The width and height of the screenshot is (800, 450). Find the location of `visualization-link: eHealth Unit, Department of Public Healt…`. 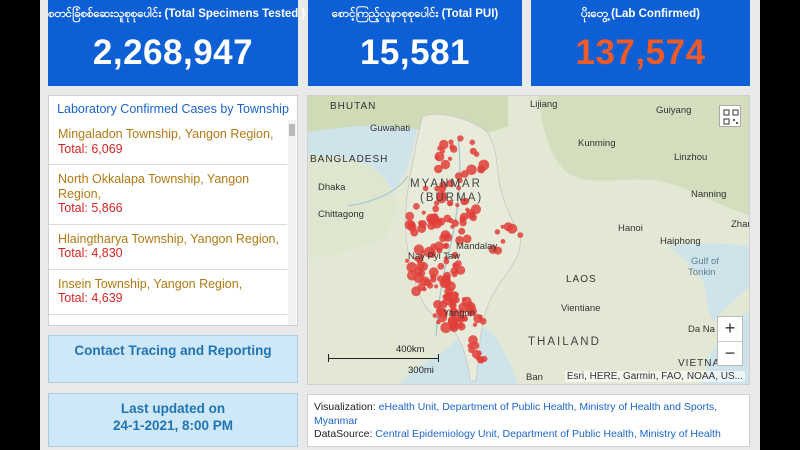

visualization-link: eHealth Unit, Department of Public Healt… is located at coordinates (516, 414).